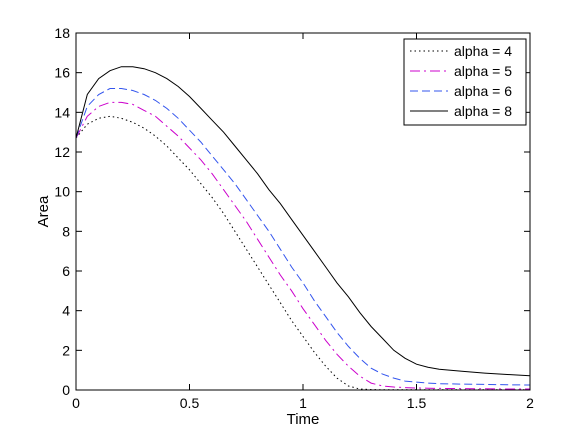 This screenshot has width=584, height=438. I want to click on y-axis-label: Area, so click(43, 211).